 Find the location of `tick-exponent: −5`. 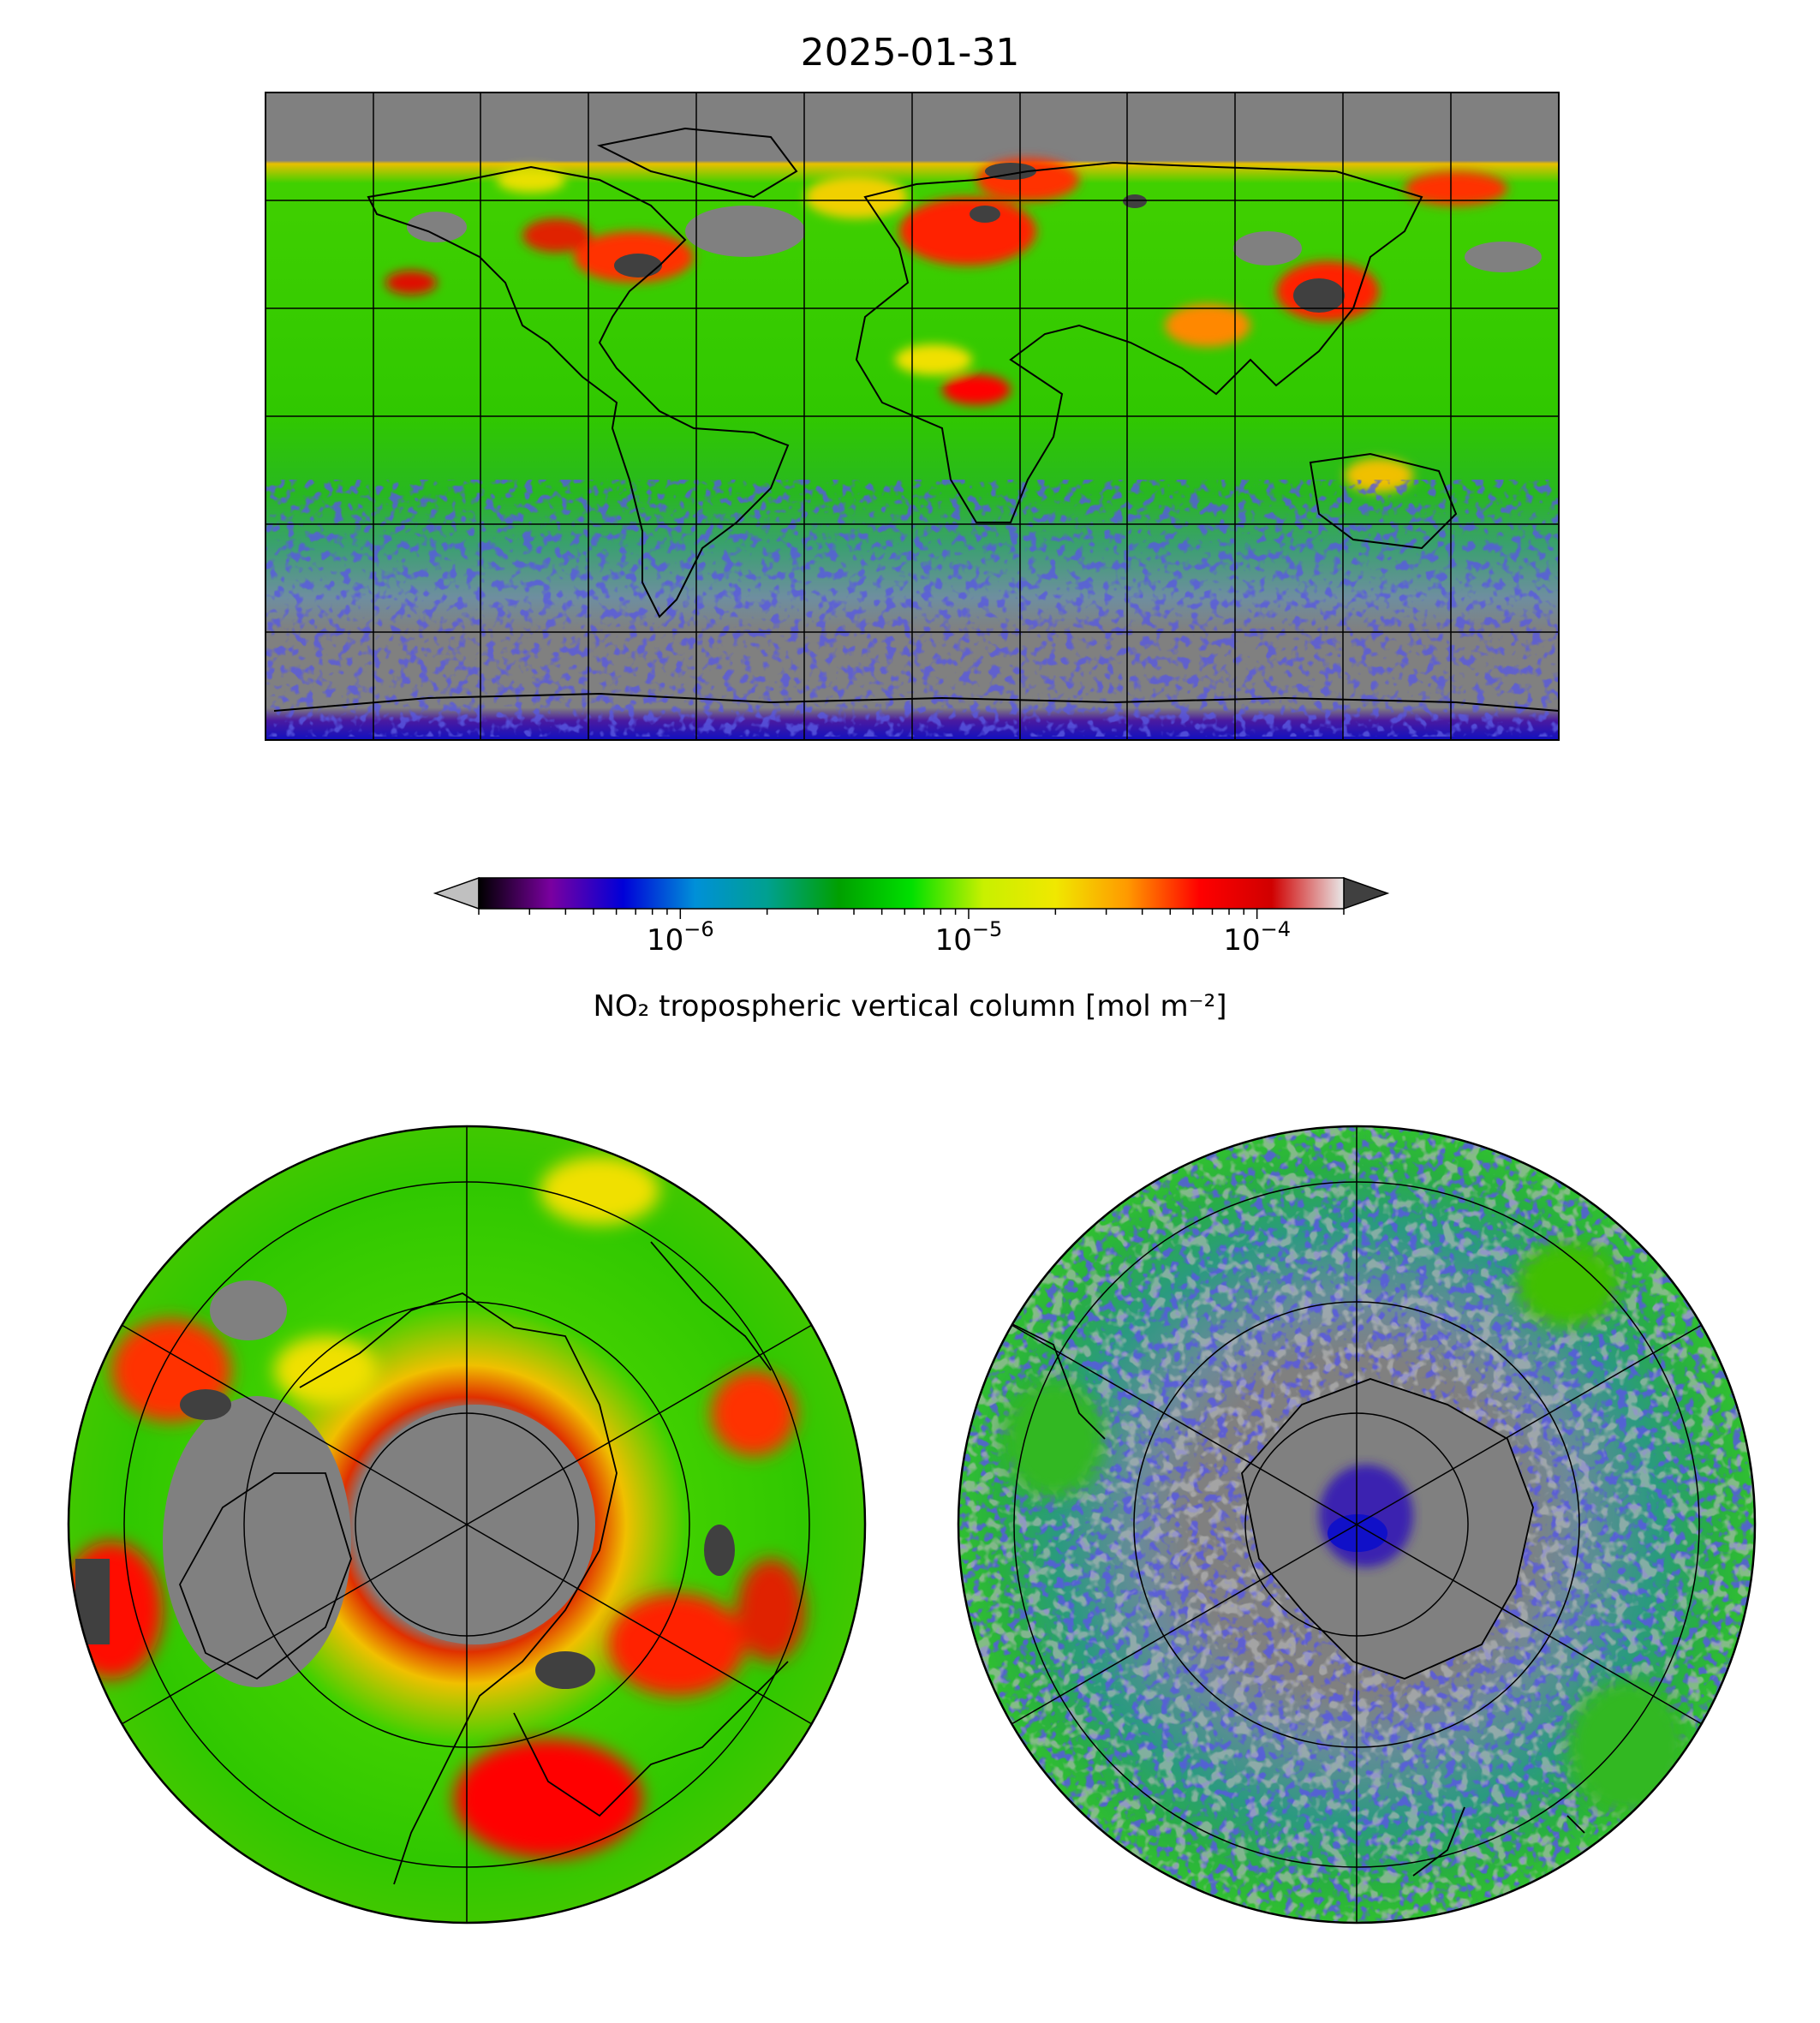

tick-exponent: −5 is located at coordinates (987, 929).